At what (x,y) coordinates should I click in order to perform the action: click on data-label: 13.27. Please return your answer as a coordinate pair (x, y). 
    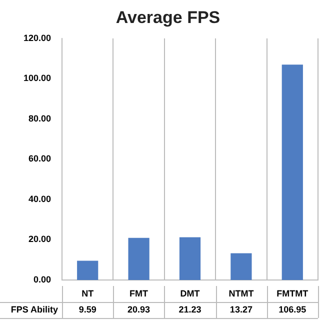
    Looking at the image, I should click on (241, 309).